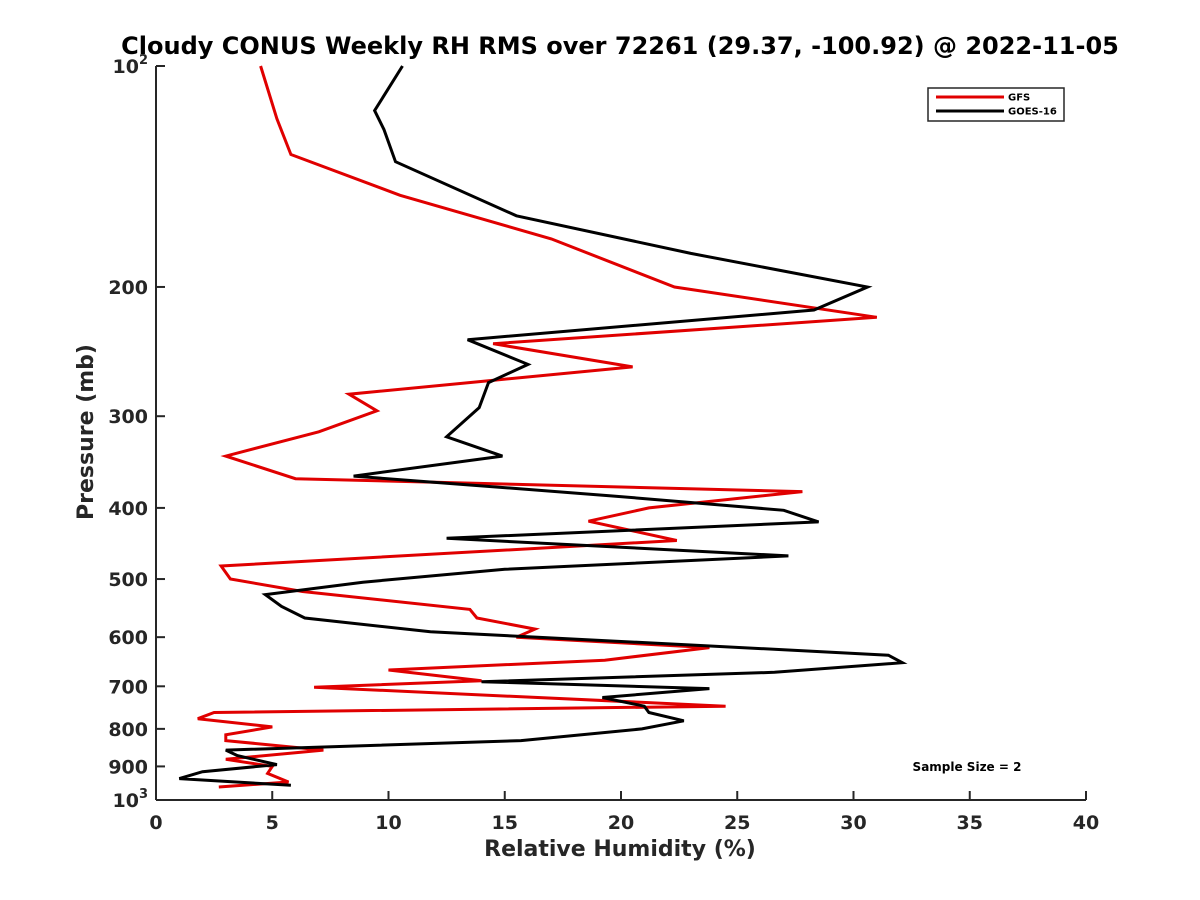 This screenshot has height=900, width=1200. Describe the element at coordinates (131, 65) in the screenshot. I see `y-tick-label: 10²` at that location.